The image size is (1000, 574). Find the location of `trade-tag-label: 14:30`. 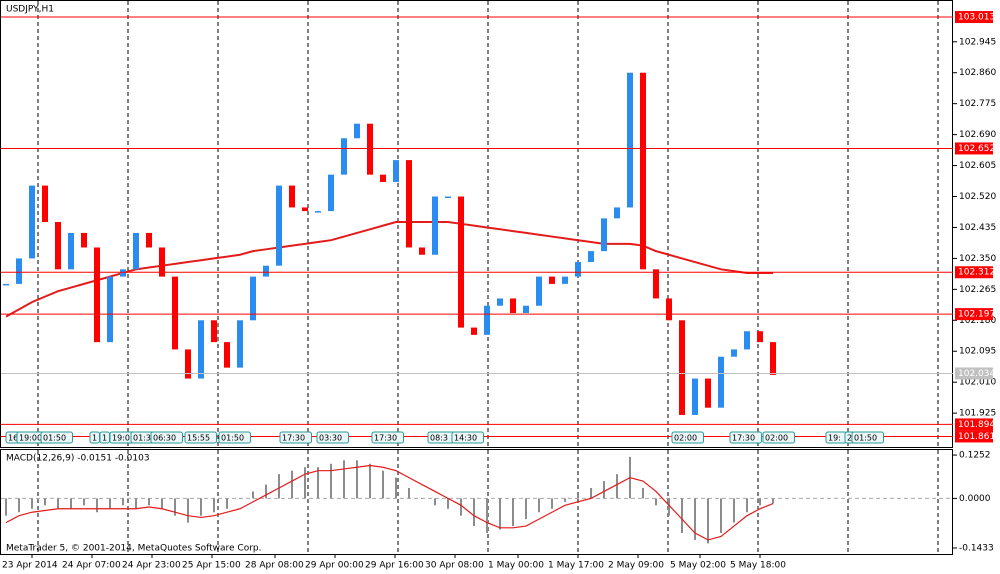

trade-tag-label: 14:30 is located at coordinates (465, 438).